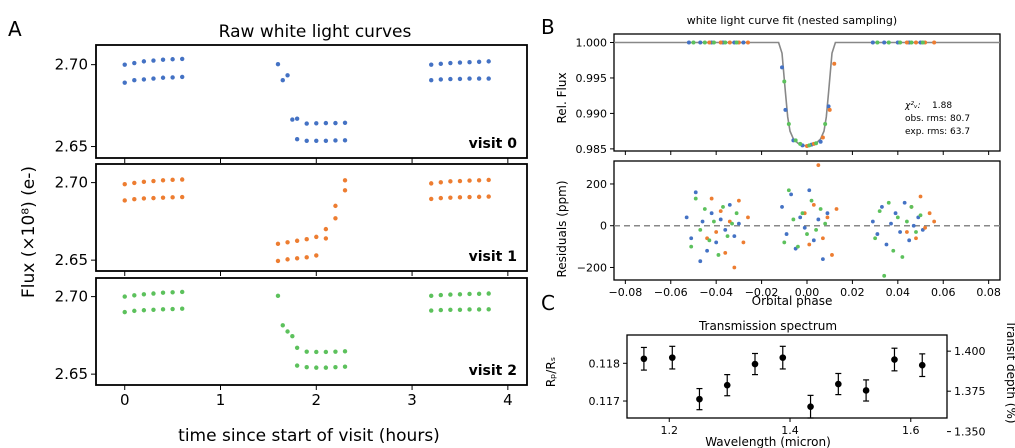  Describe the element at coordinates (762, 292) in the screenshot. I see `x-tick-label: −0.02` at that location.